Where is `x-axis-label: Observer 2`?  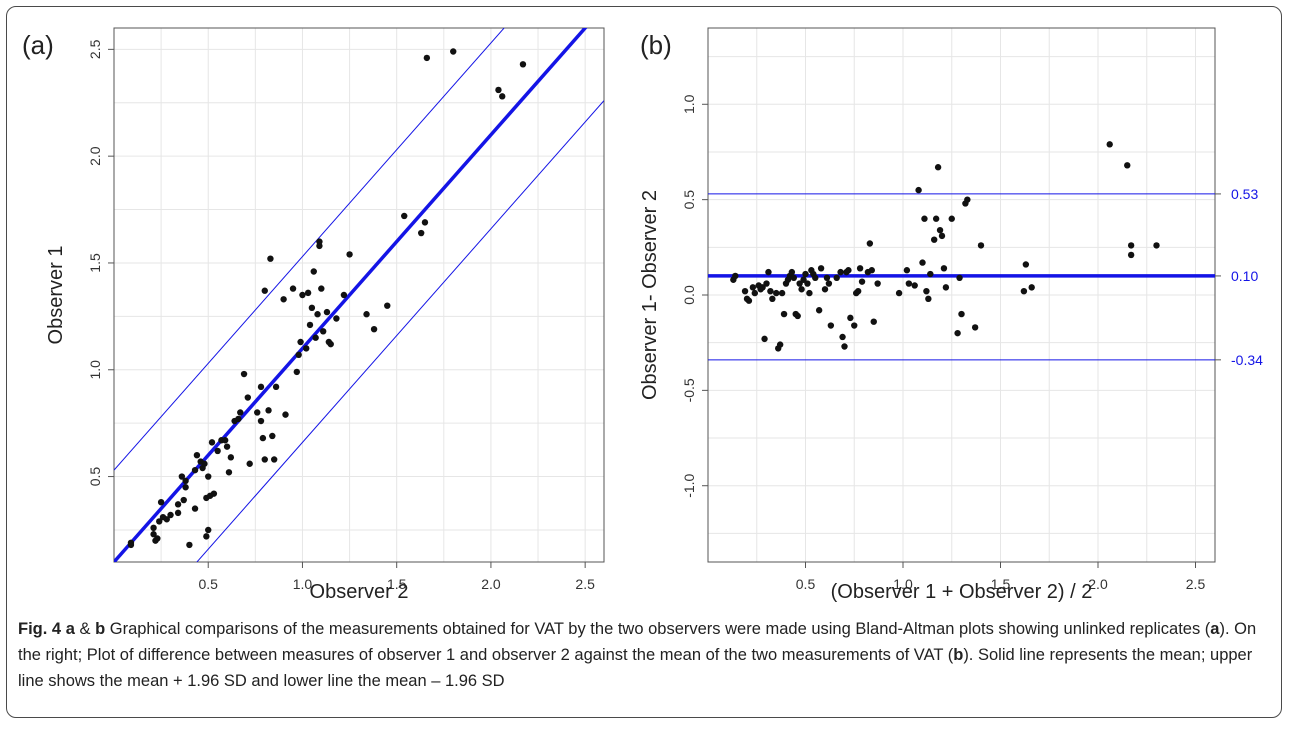
x-axis-label: Observer 2 is located at coordinates (359, 592).